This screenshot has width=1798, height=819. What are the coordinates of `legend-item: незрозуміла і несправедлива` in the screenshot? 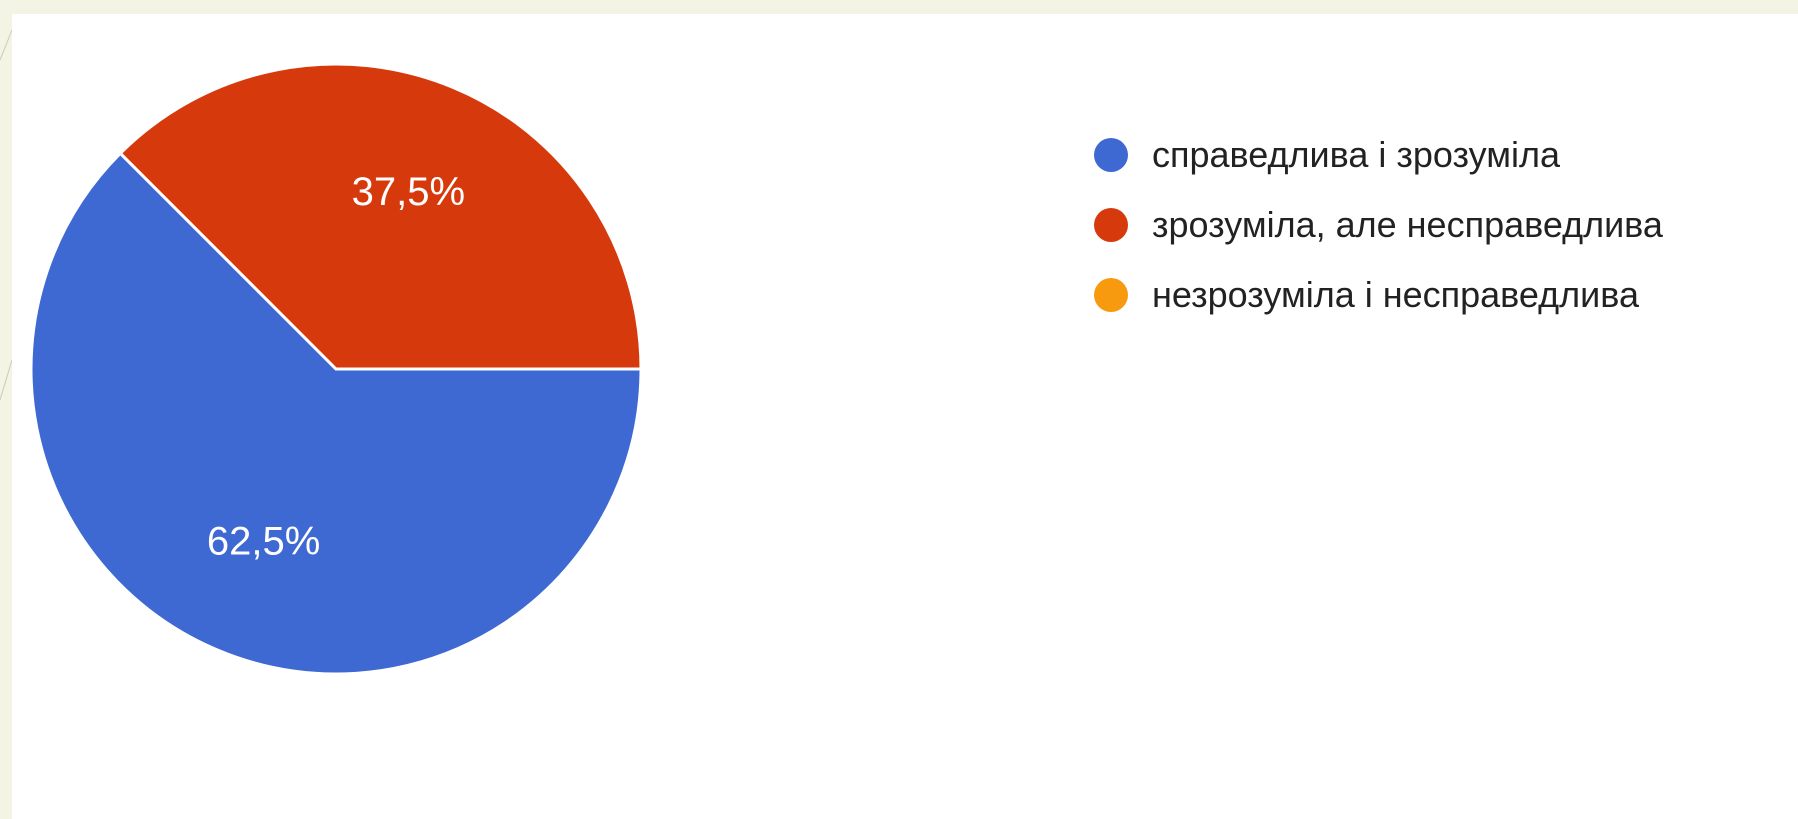 It's located at (1378, 295).